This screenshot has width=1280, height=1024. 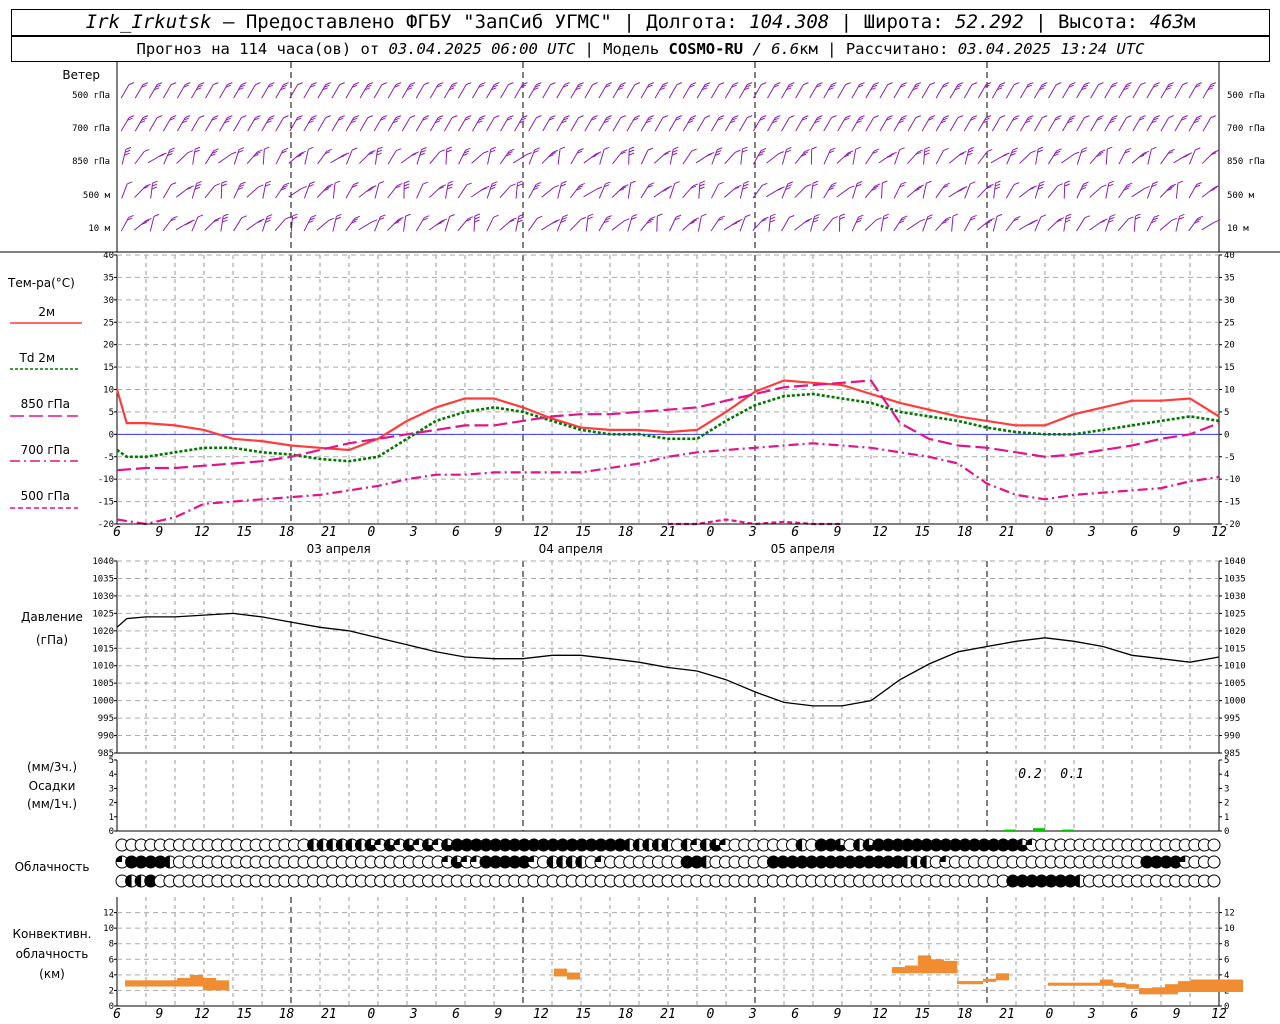 What do you see at coordinates (1039, 829) in the screenshot?
I see `precip-bar` at bounding box center [1039, 829].